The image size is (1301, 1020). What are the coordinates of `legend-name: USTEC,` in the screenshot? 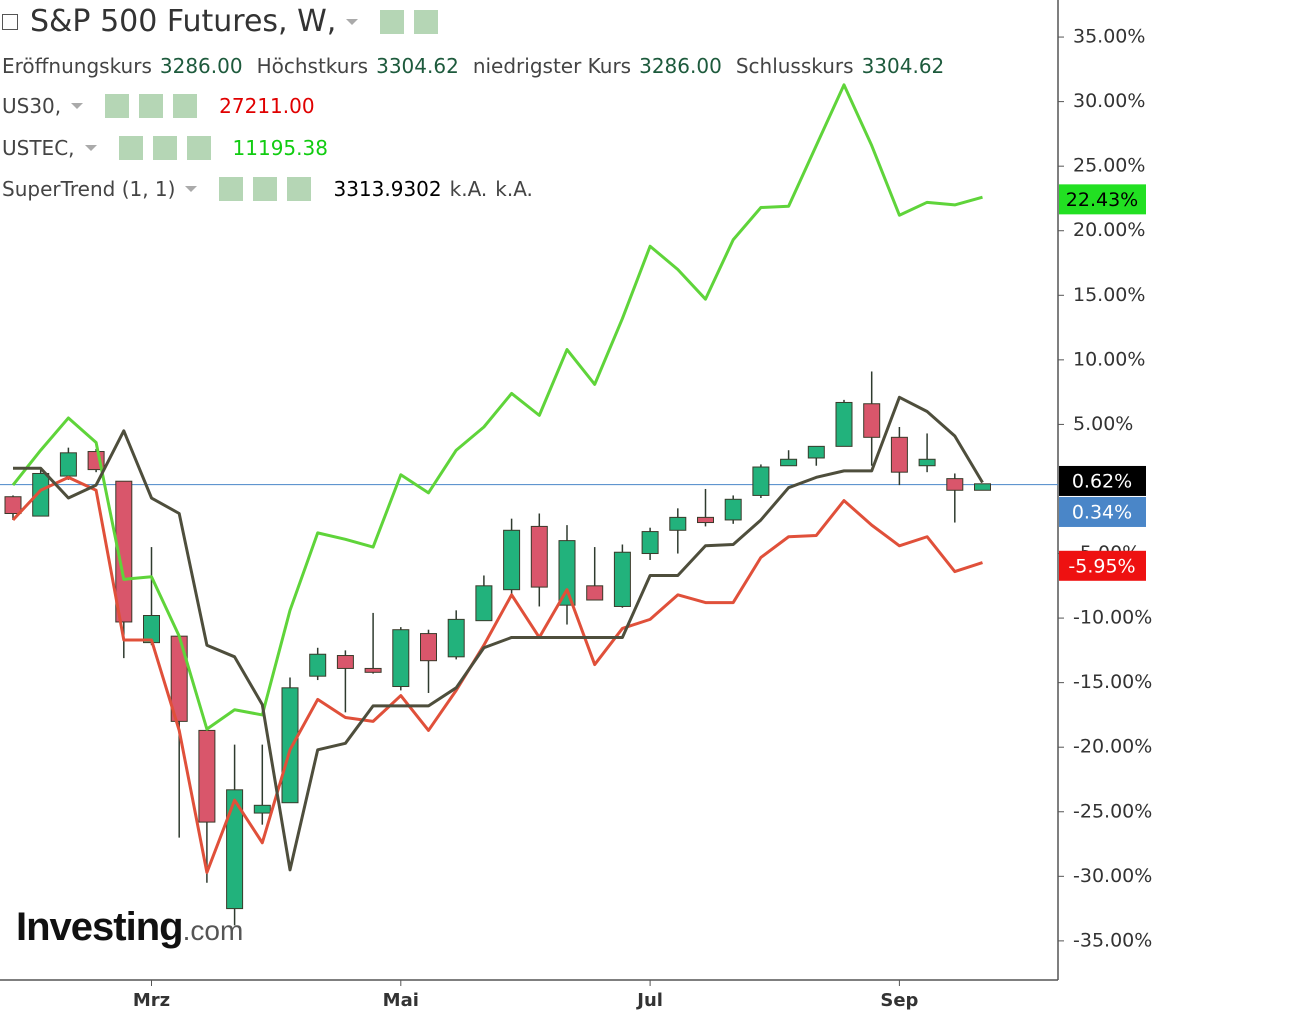 It's located at (38, 148).